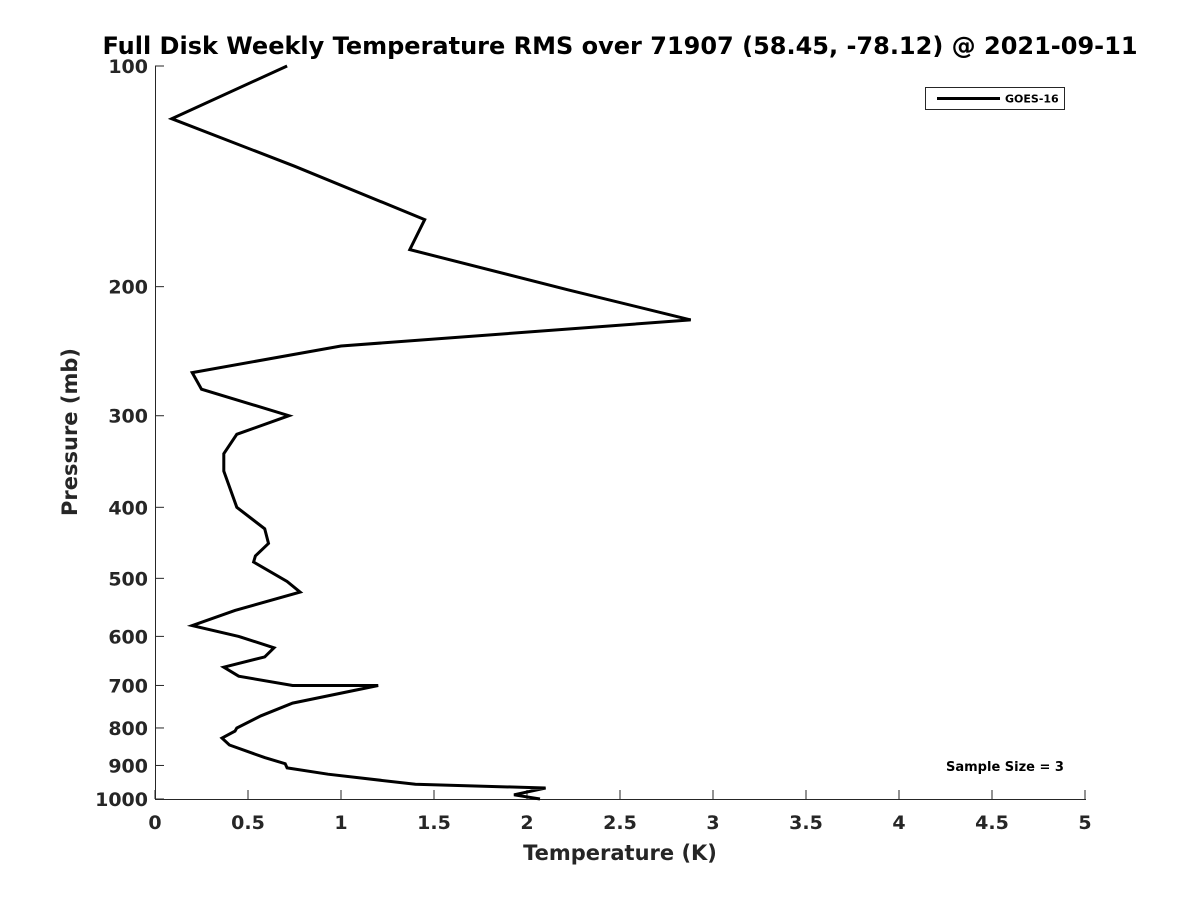 The height and width of the screenshot is (900, 1200). I want to click on sample-size-annotation: Sample Size = 3, so click(1005, 767).